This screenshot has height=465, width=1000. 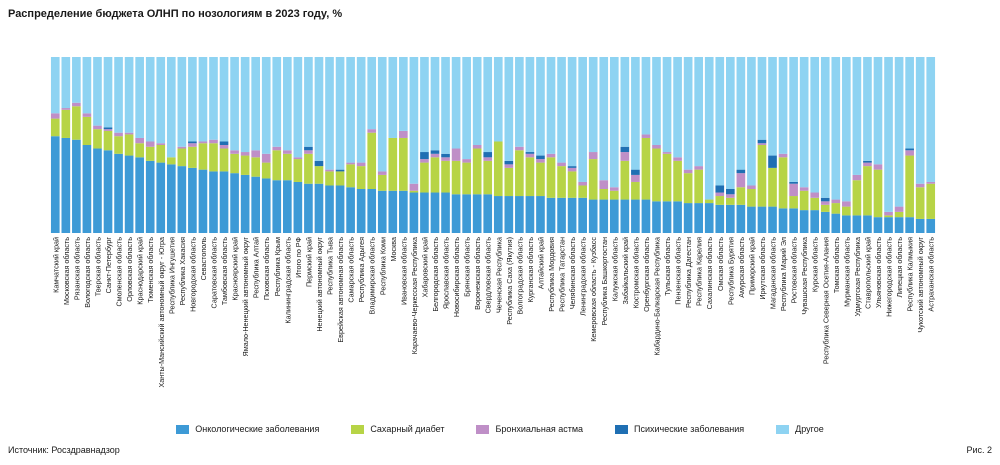 I want to click on legend-label-mental: Психические заболевания, so click(x=689, y=429).